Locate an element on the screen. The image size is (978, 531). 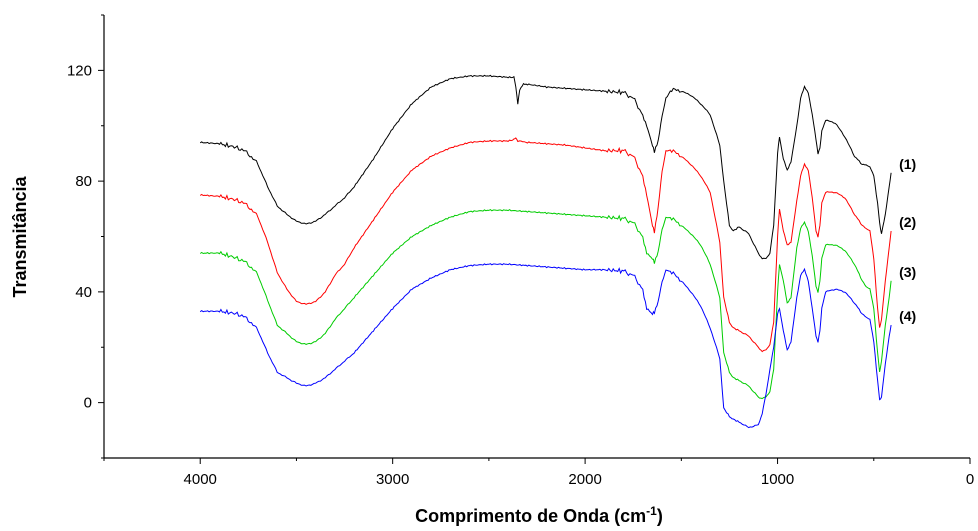
series-labels: (1) (2) (3) (4) is located at coordinates (907, 240).